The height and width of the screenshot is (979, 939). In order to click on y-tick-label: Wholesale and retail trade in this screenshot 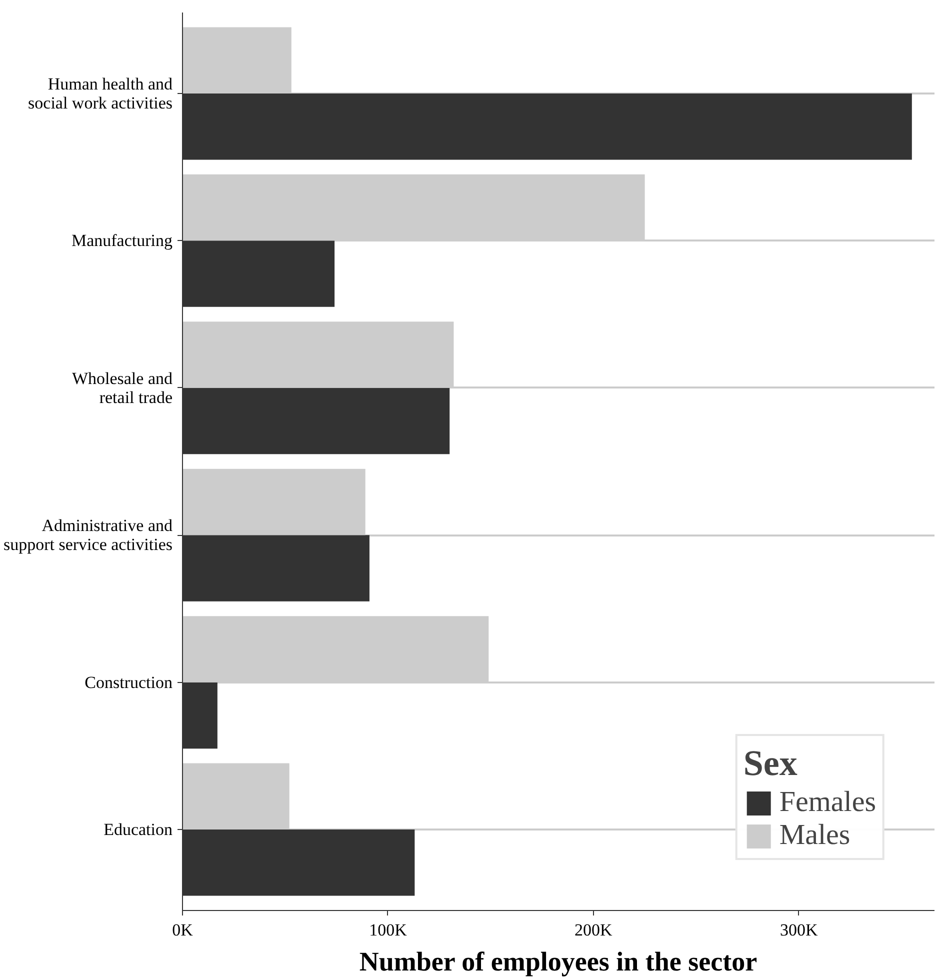, I will do `click(122, 387)`.